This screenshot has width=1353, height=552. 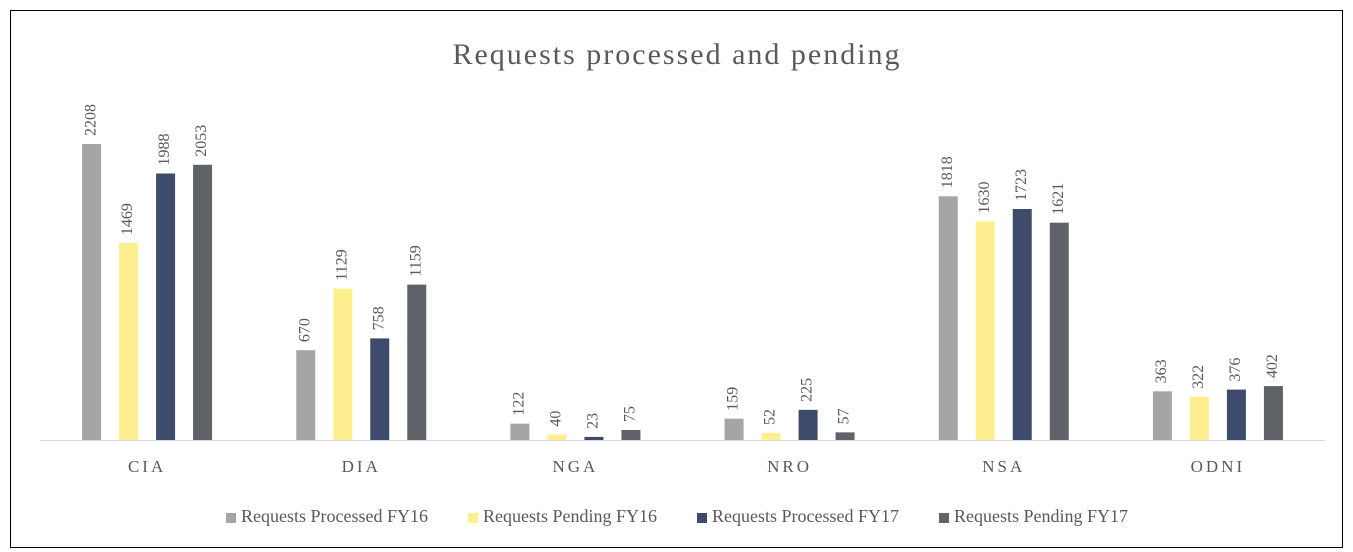 What do you see at coordinates (575, 466) in the screenshot?
I see `x-tick-label: NGA` at bounding box center [575, 466].